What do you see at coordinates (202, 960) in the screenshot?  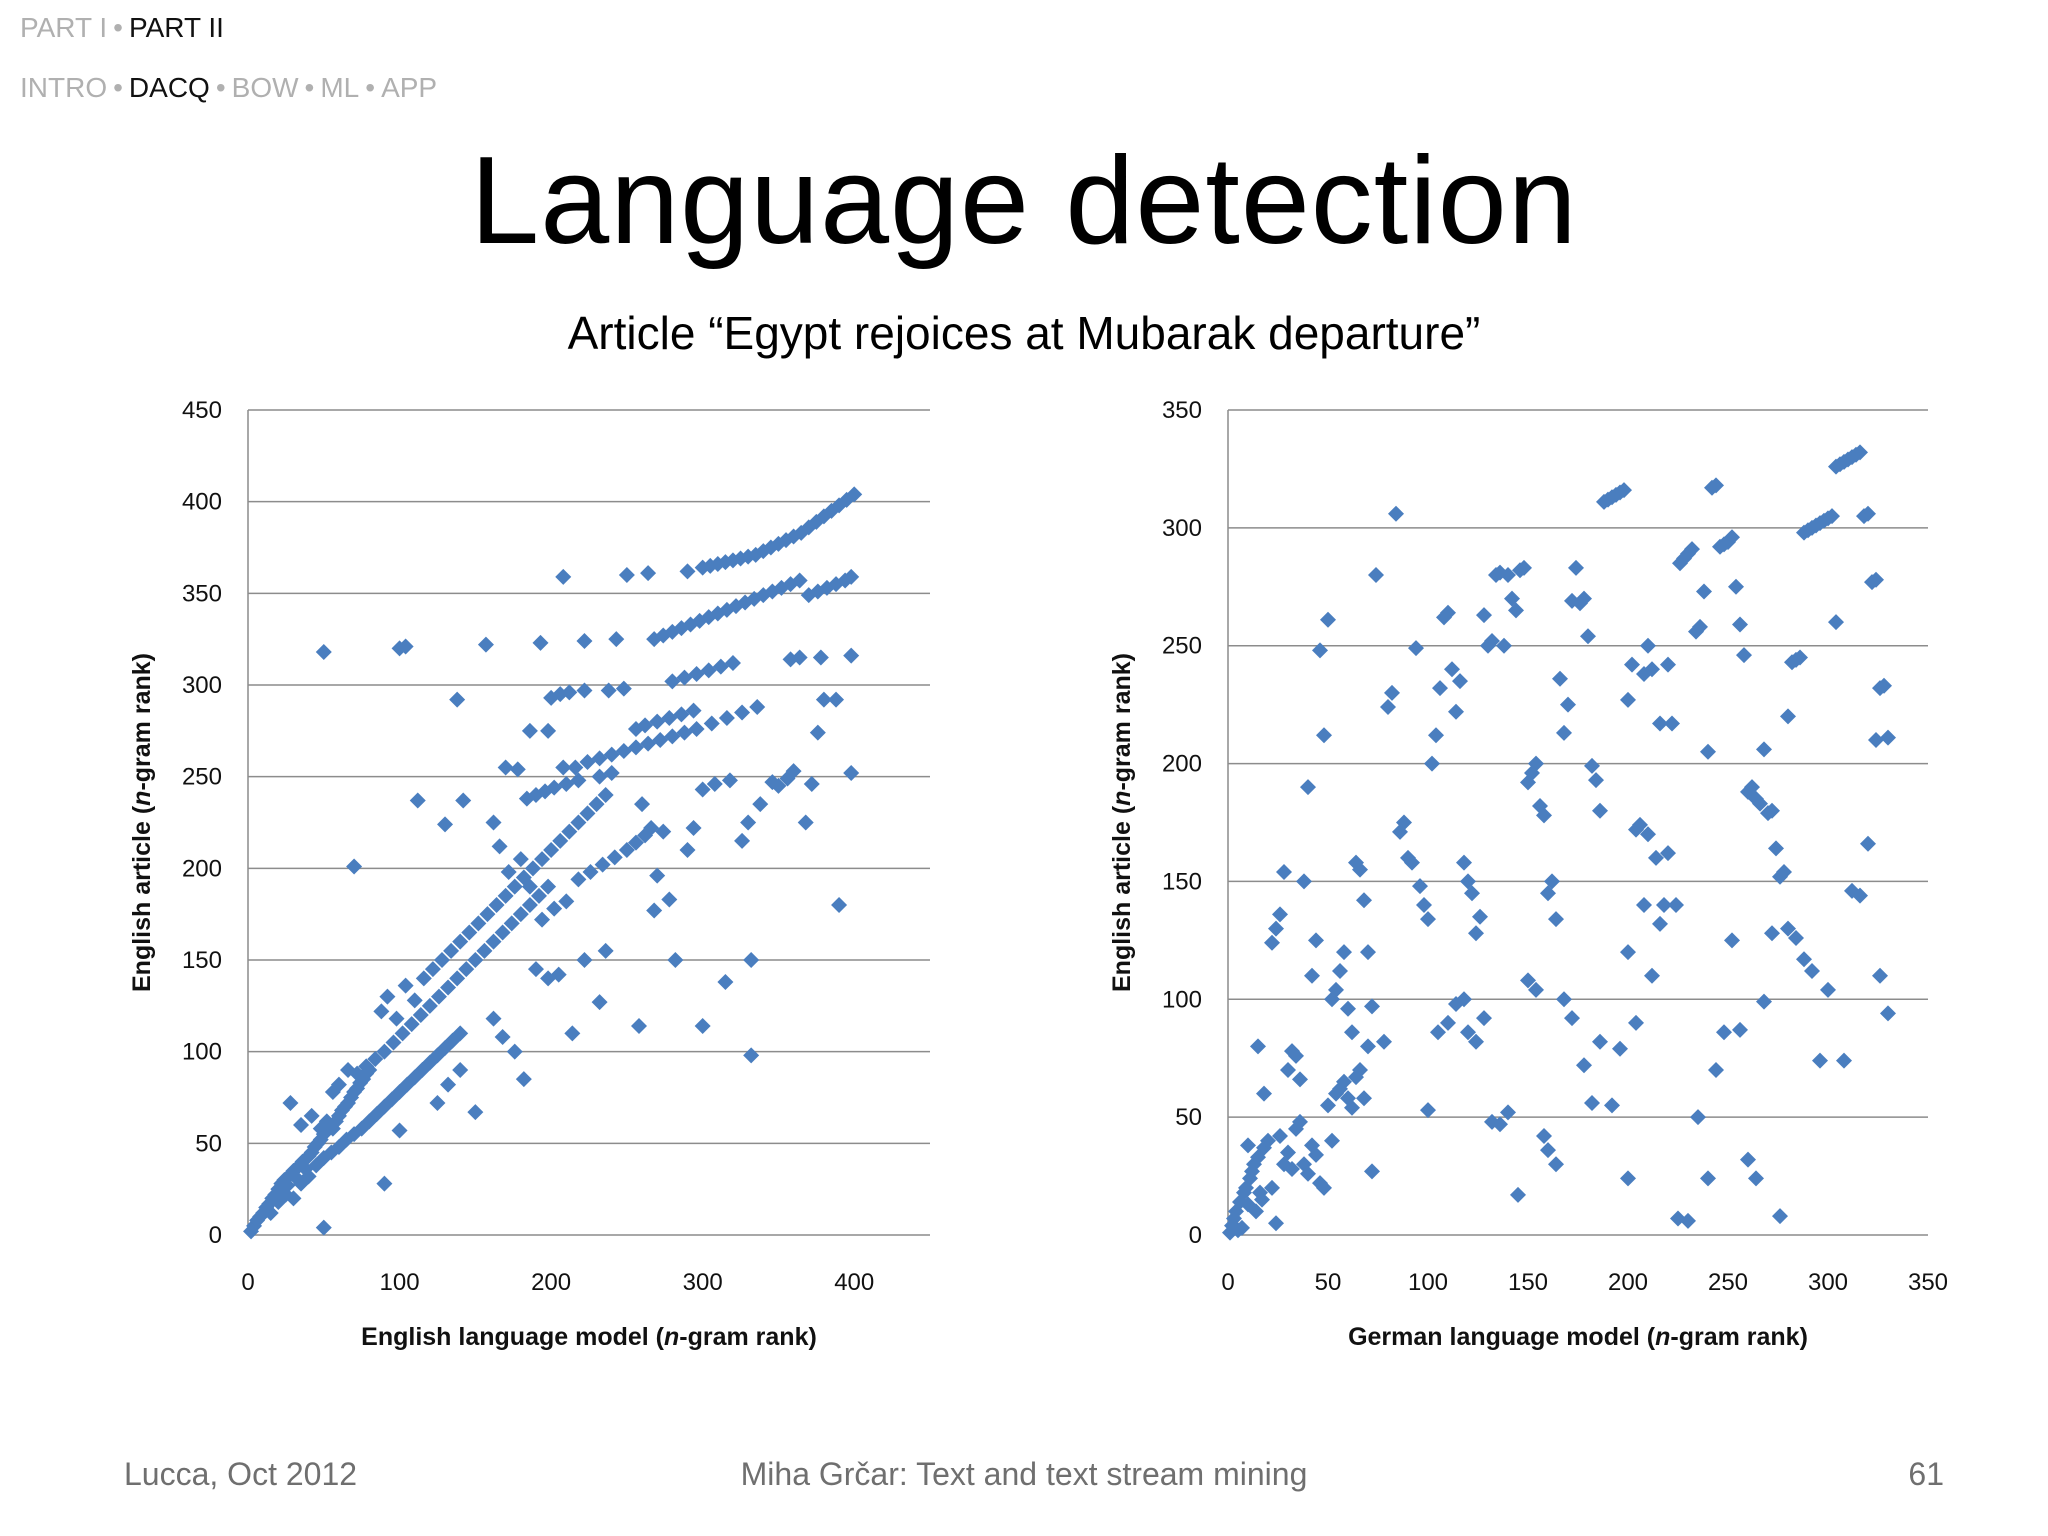 I see `y-tick-label: 150` at bounding box center [202, 960].